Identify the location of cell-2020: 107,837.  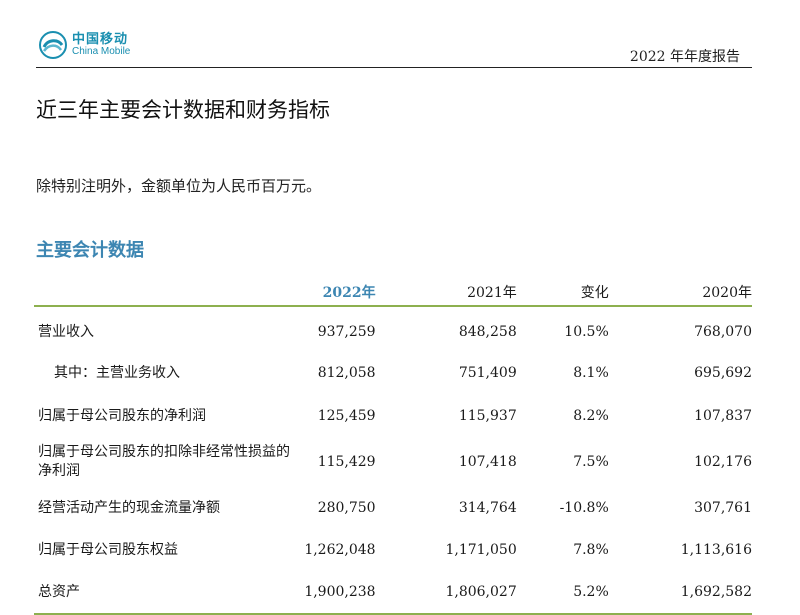
(723, 416).